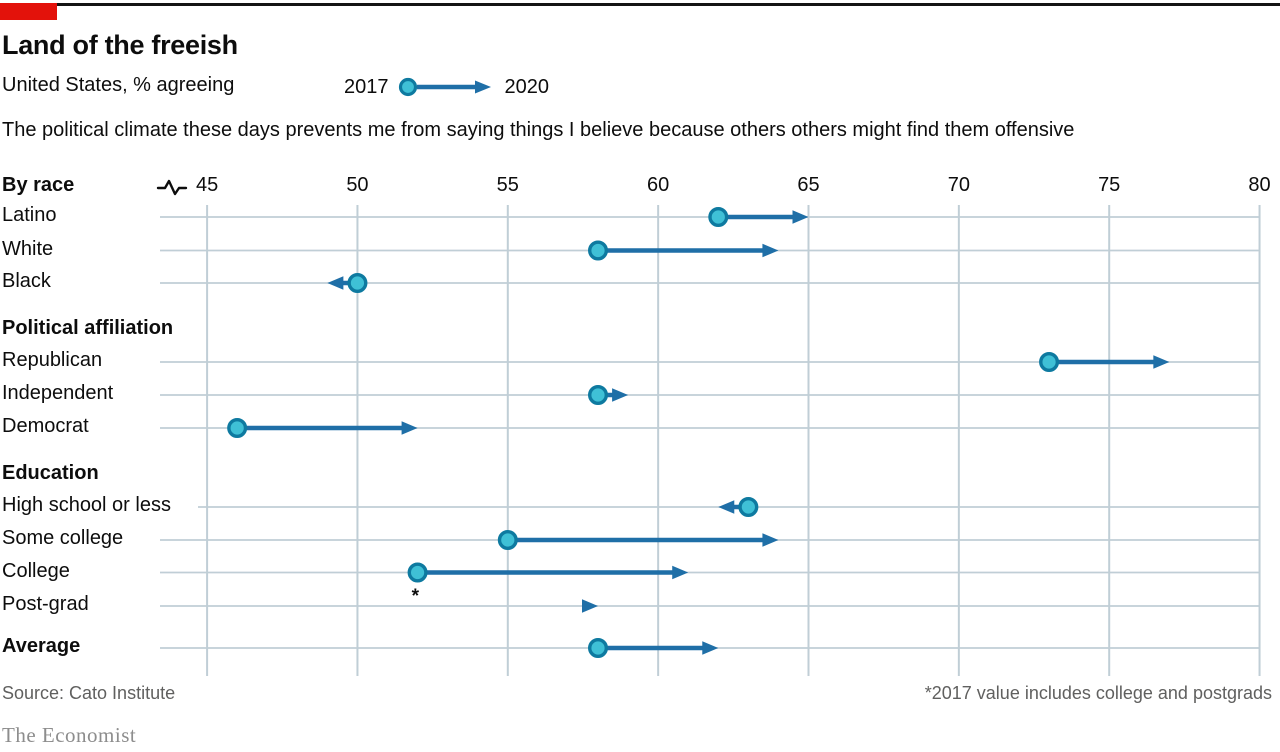 This screenshot has height=752, width=1280. Describe the element at coordinates (118, 85) in the screenshot. I see `chart-subtitle: United States, % agreeing` at that location.